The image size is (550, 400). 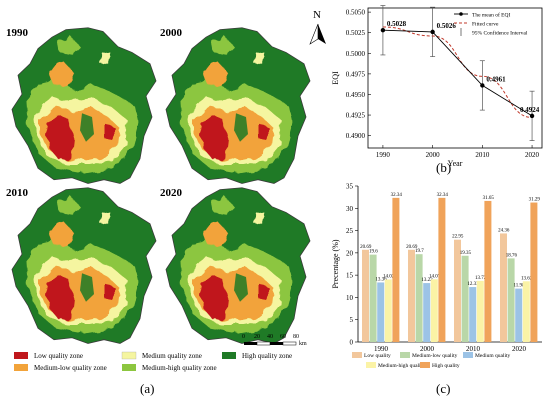 What do you see at coordinates (17, 193) in the screenshot?
I see `map-year-label: 2010` at bounding box center [17, 193].